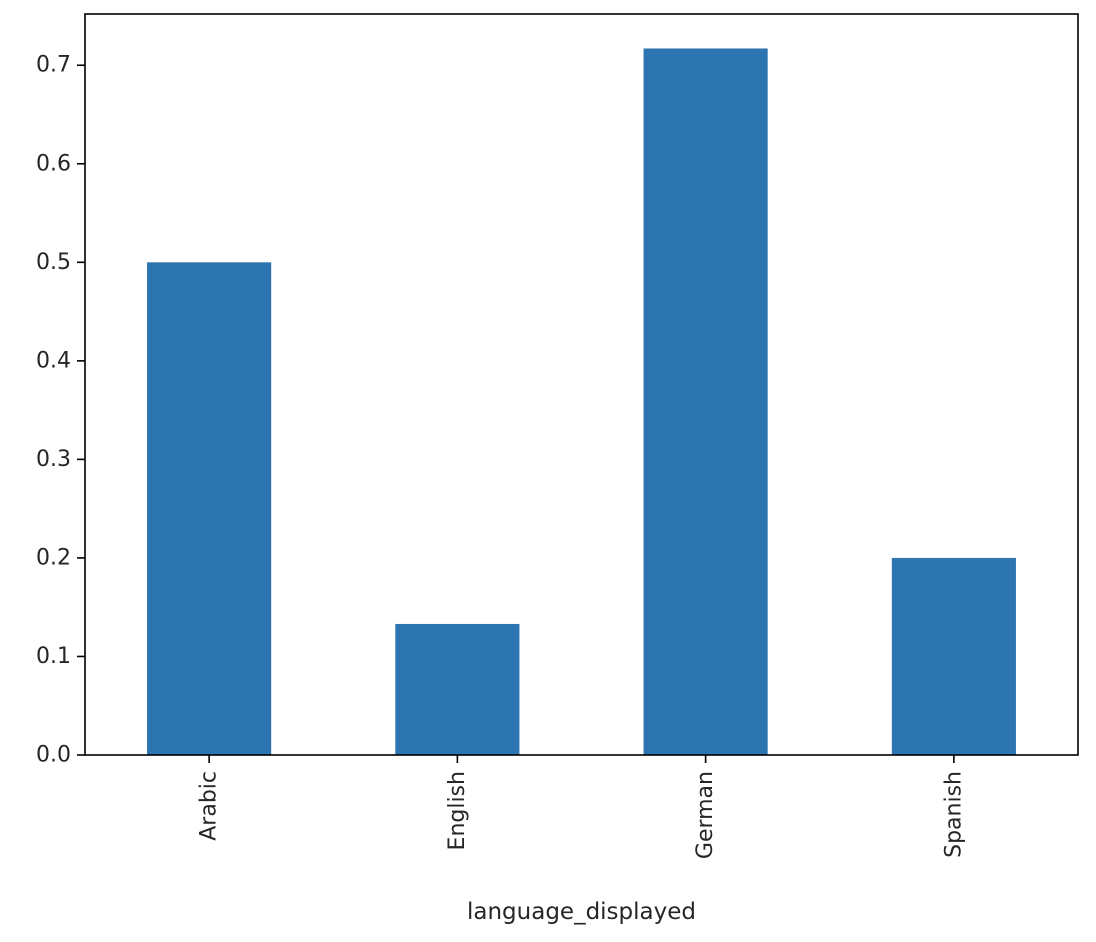 The width and height of the screenshot is (1096, 942). Describe the element at coordinates (705, 815) in the screenshot. I see `x-tick-label-german: German` at that location.